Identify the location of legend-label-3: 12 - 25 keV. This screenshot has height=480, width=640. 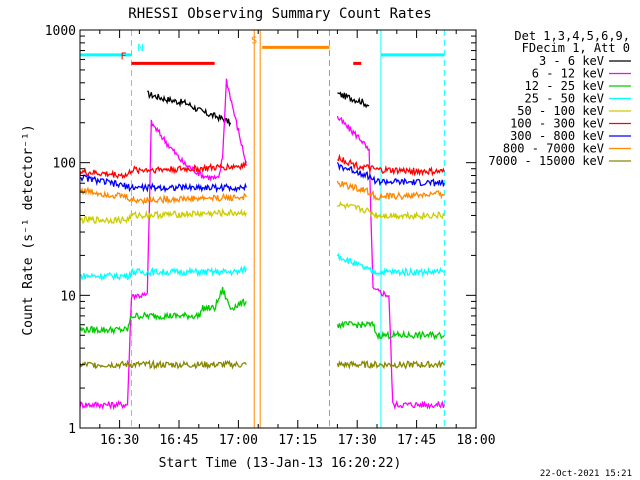
(564, 86).